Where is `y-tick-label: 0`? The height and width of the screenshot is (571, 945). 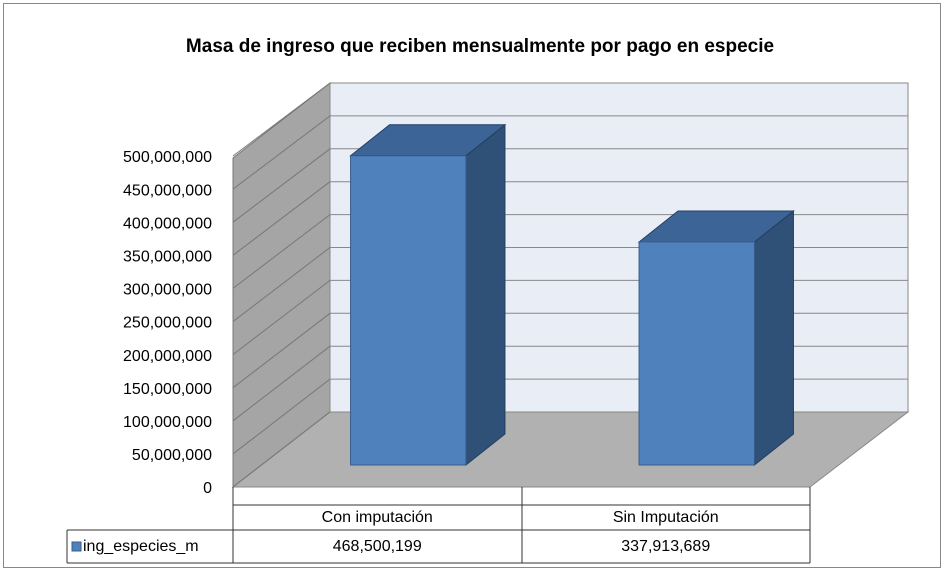 y-tick-label: 0 is located at coordinates (207, 488).